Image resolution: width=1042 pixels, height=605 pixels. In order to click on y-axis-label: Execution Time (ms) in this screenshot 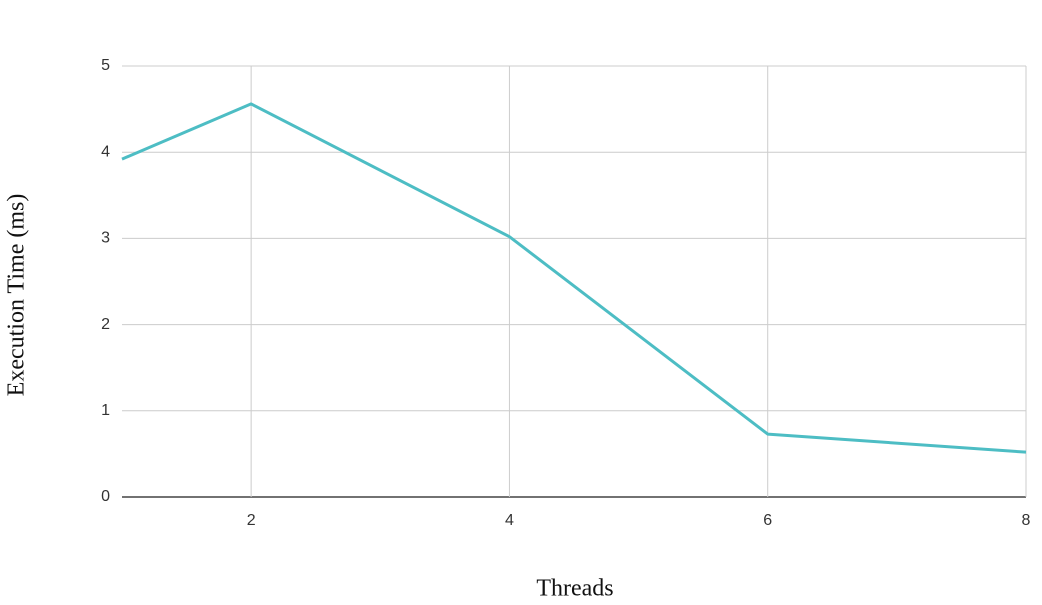, I will do `click(17, 295)`.